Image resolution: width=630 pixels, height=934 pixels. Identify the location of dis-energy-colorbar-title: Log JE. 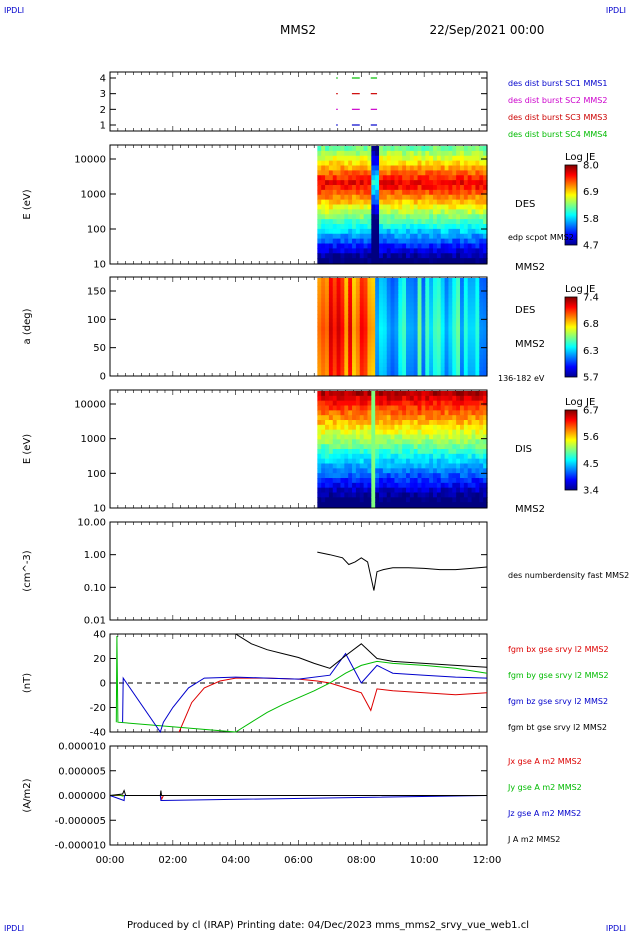
(580, 402).